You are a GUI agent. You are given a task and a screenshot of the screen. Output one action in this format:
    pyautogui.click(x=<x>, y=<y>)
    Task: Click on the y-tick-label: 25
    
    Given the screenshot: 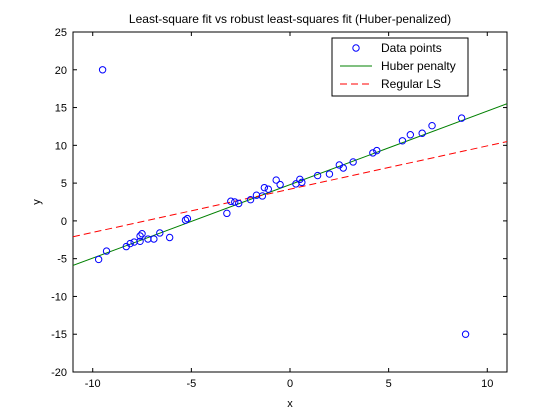 What is the action you would take?
    pyautogui.click(x=61, y=33)
    